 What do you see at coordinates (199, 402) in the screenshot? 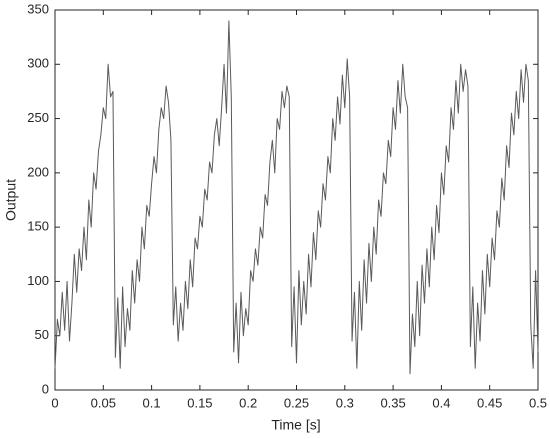
I see `x-tick-label: 0.15` at bounding box center [199, 402].